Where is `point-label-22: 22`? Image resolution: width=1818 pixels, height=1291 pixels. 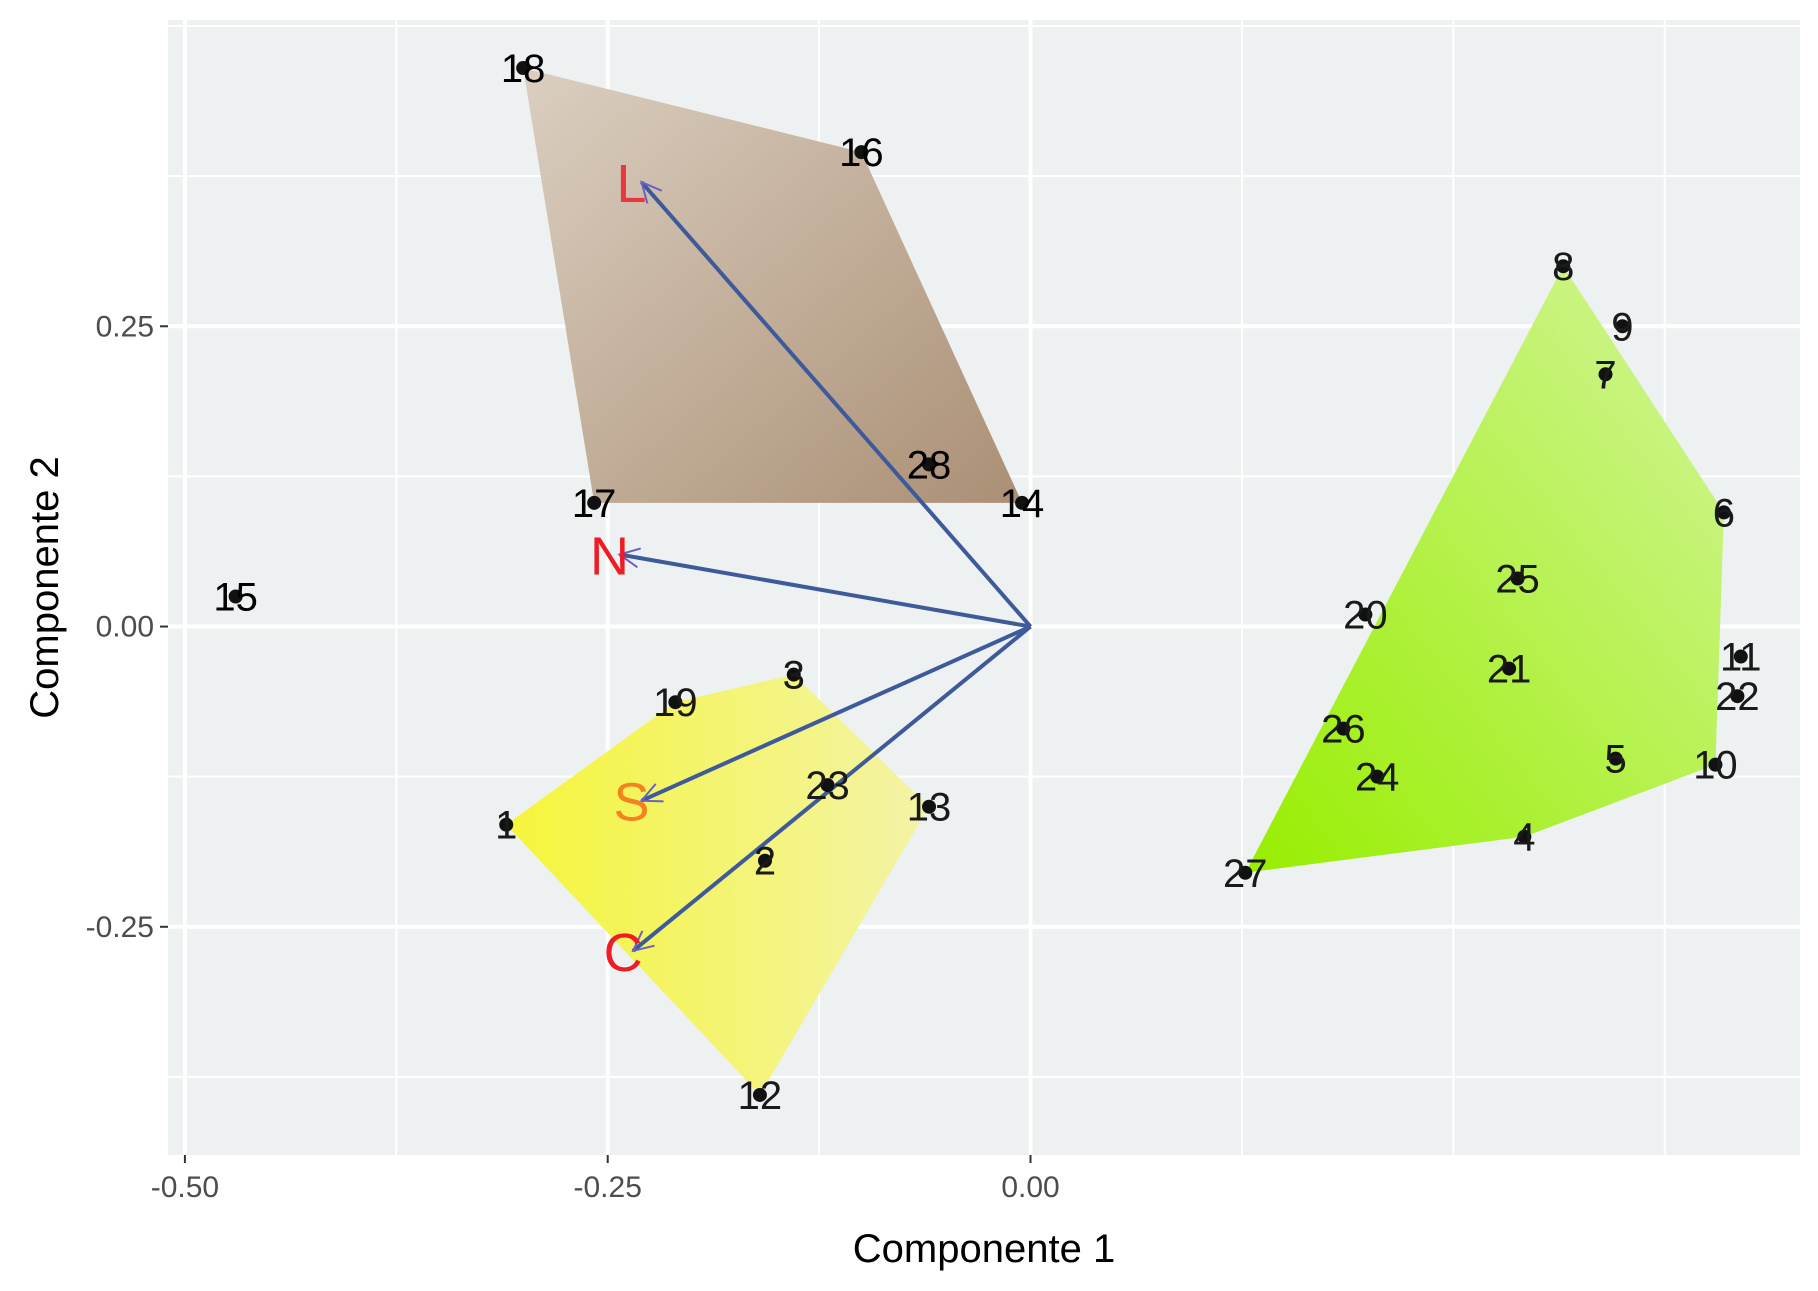
point-label-22: 22 is located at coordinates (1737, 697).